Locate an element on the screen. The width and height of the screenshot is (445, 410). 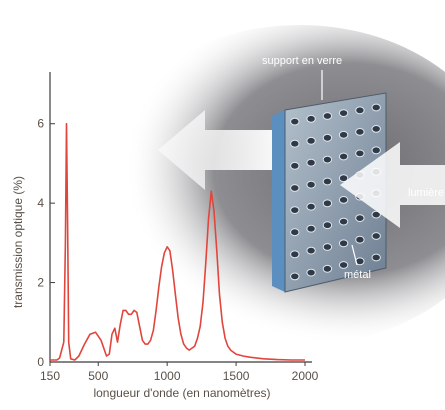
x-tick-label: 1500 is located at coordinates (236, 376).